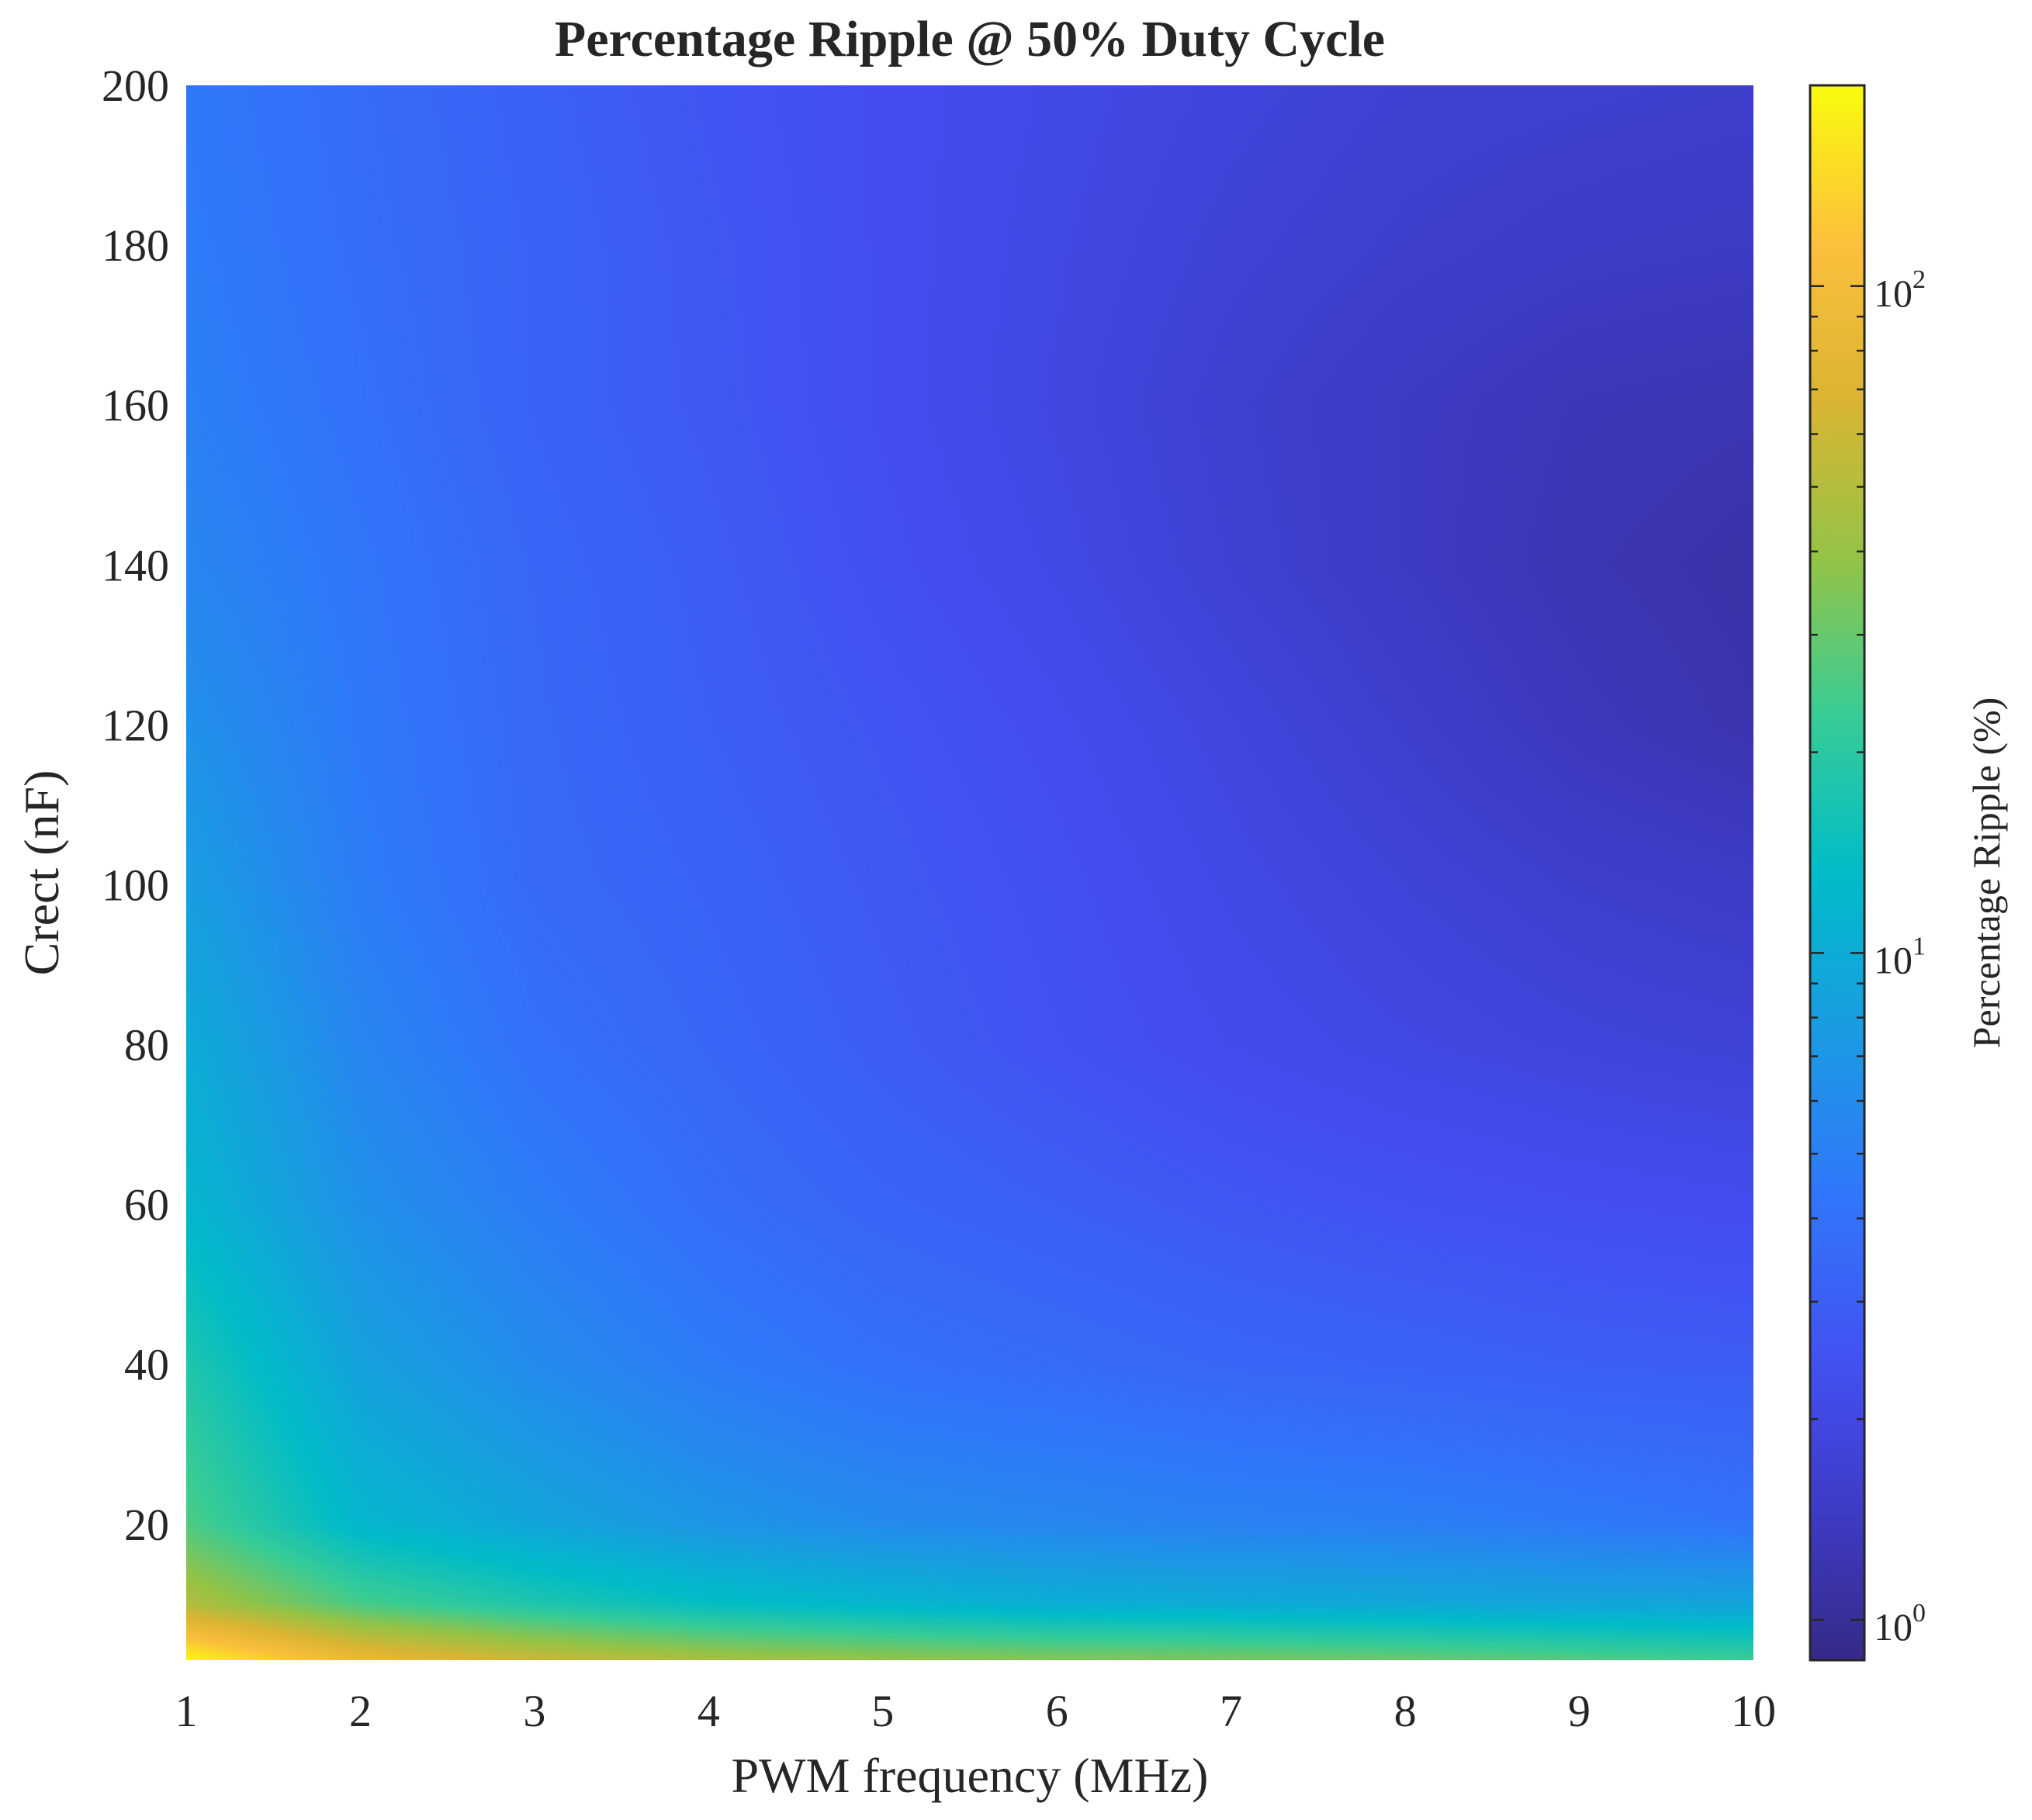  Describe the element at coordinates (1753, 1711) in the screenshot. I see `x-tick-label: 10` at that location.